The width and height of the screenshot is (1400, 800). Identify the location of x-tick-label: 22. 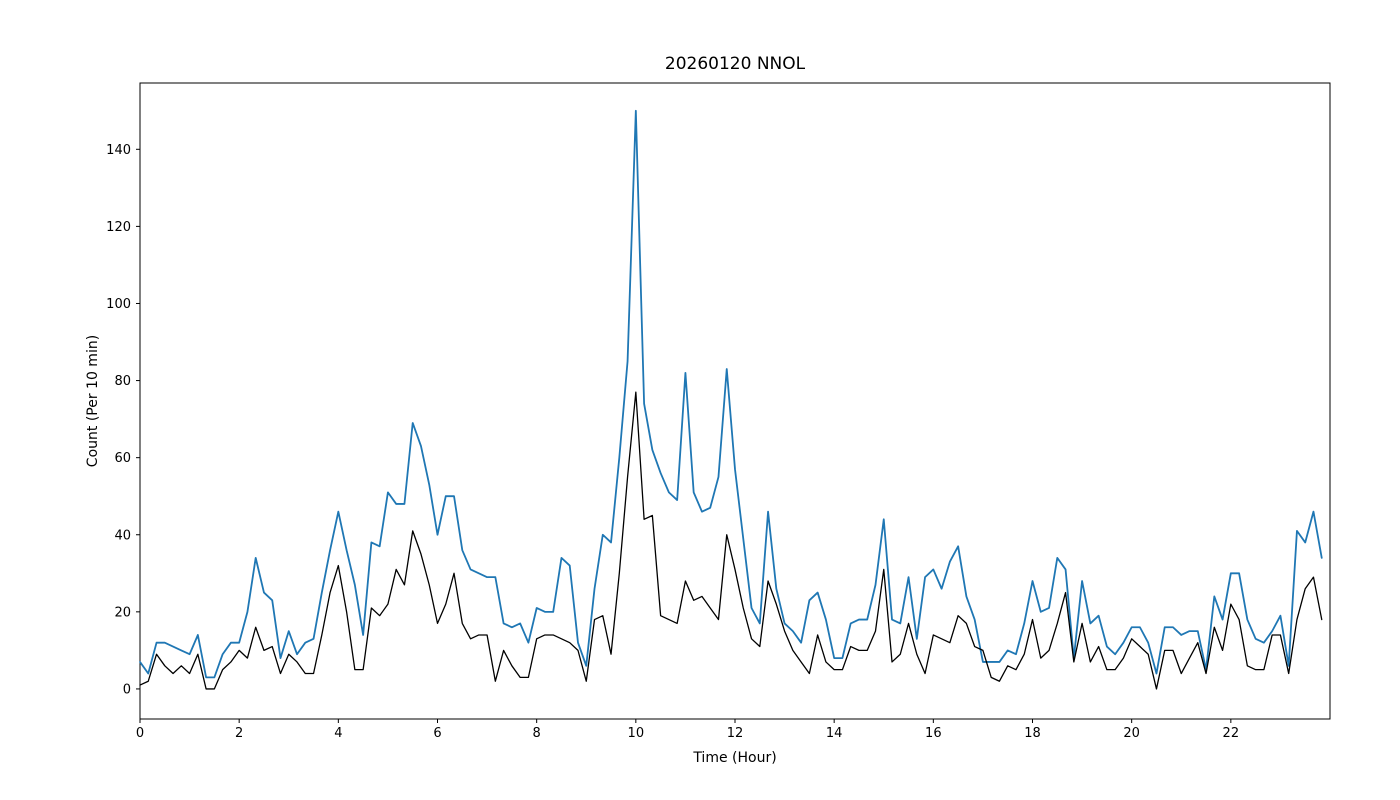
(1231, 733).